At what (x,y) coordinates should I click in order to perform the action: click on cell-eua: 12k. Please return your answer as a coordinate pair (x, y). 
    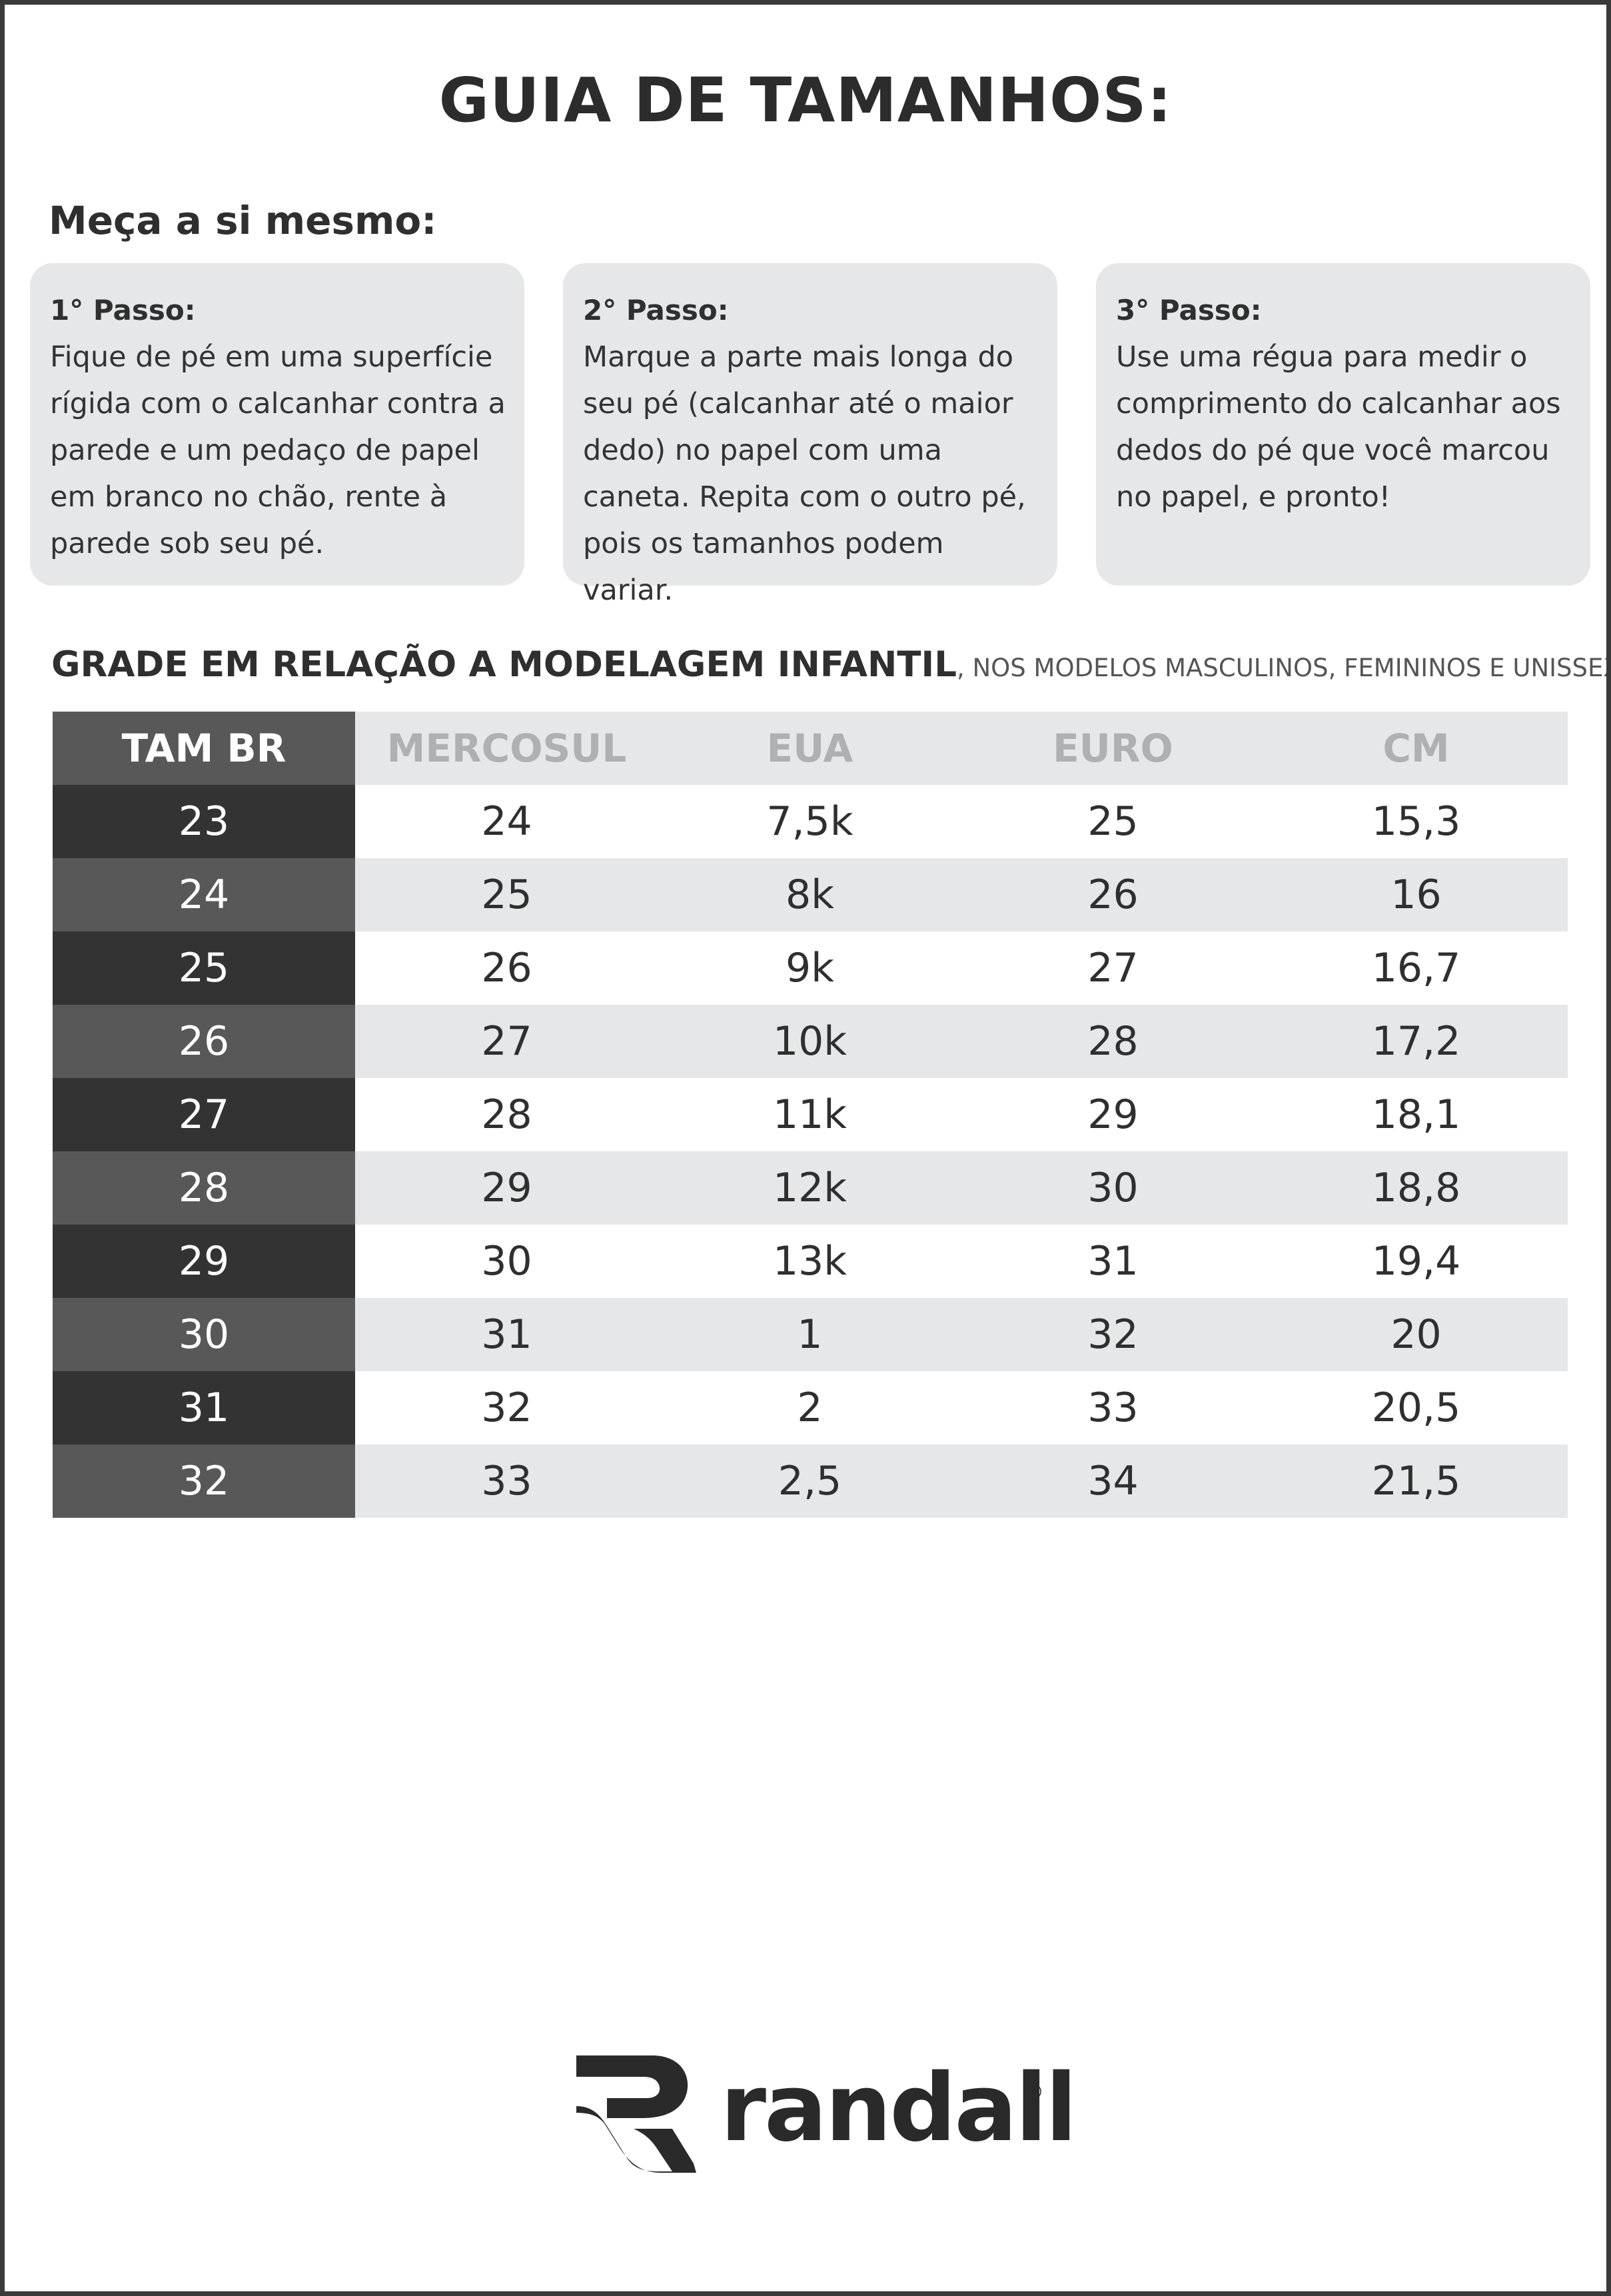
    Looking at the image, I should click on (809, 1188).